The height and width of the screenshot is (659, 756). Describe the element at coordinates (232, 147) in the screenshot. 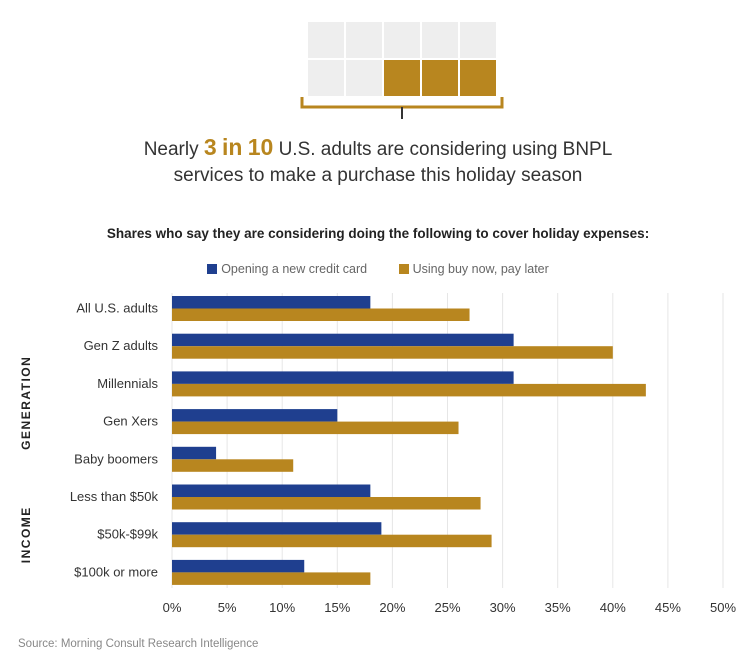

I see `headline-in: in` at that location.